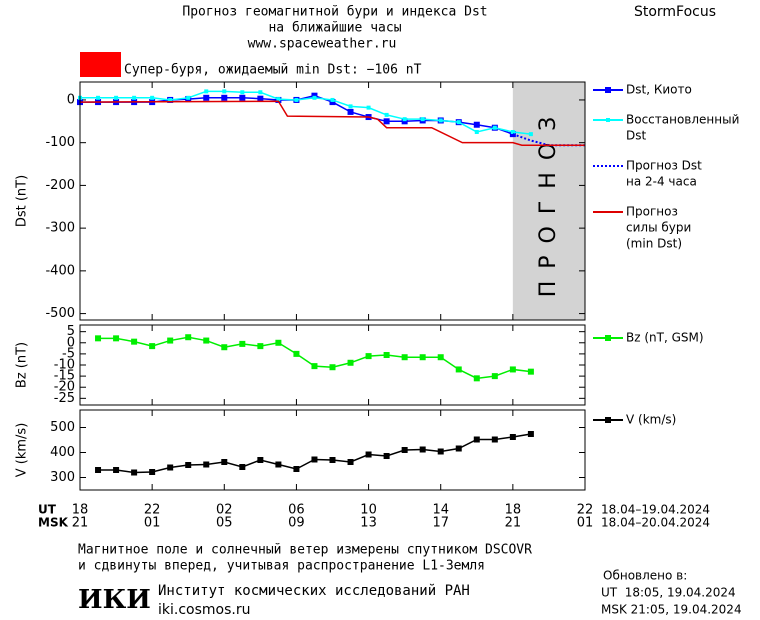 Image resolution: width=760 pixels, height=620 pixels. I want to click on updated-msk: MSK 21:05, 19.04.2024, so click(671, 610).